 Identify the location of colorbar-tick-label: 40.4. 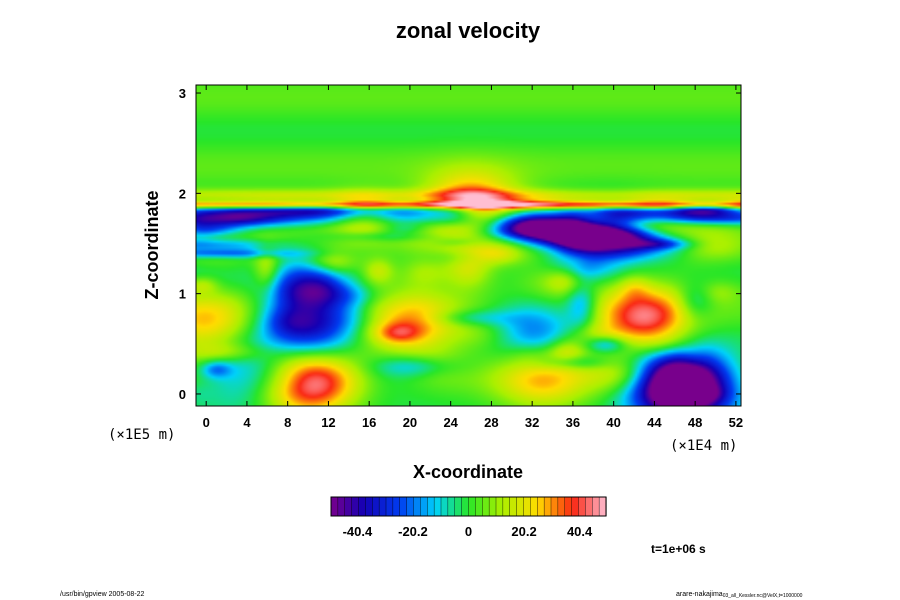
(580, 531).